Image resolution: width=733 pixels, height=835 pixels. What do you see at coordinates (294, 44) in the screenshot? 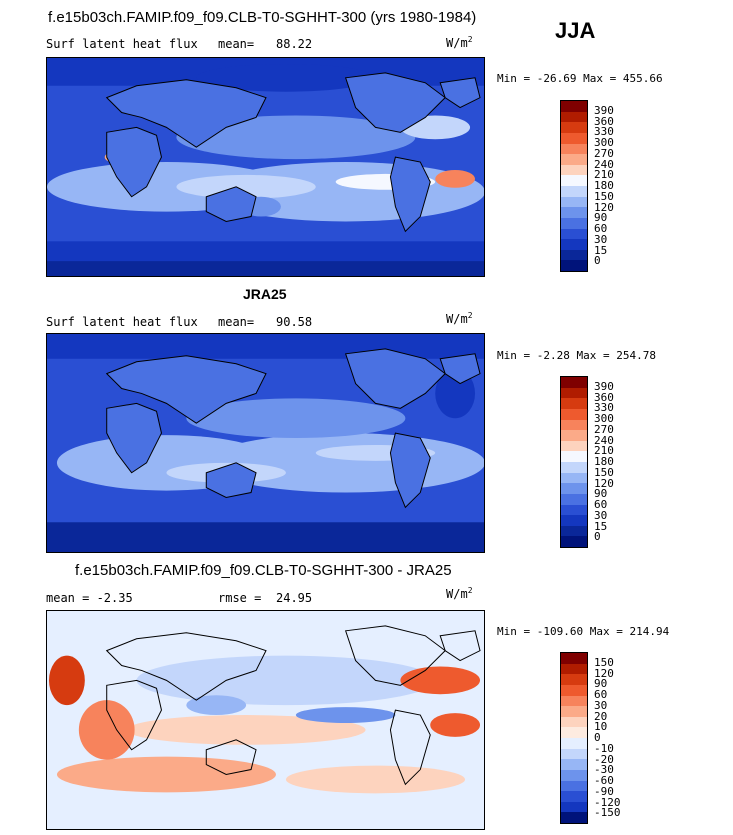
I see `panel-1-mean-value: 88.22` at bounding box center [294, 44].